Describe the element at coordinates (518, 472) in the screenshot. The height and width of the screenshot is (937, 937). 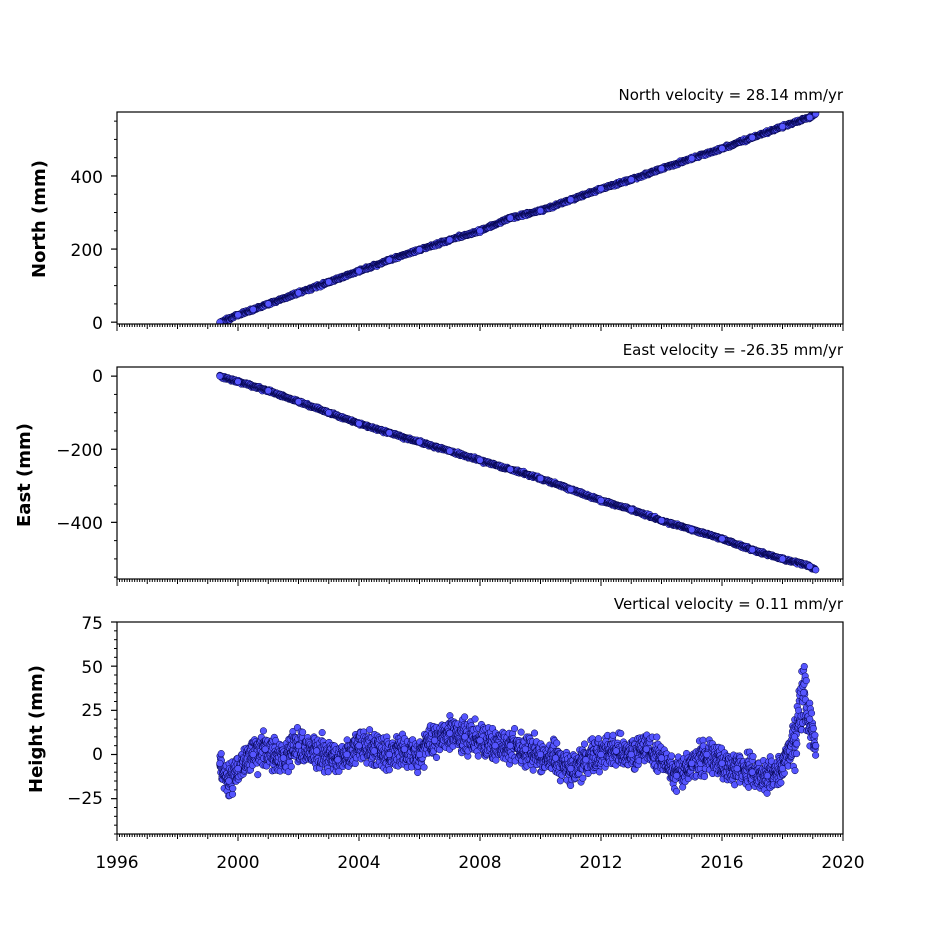
I see `panel-east-points` at that location.